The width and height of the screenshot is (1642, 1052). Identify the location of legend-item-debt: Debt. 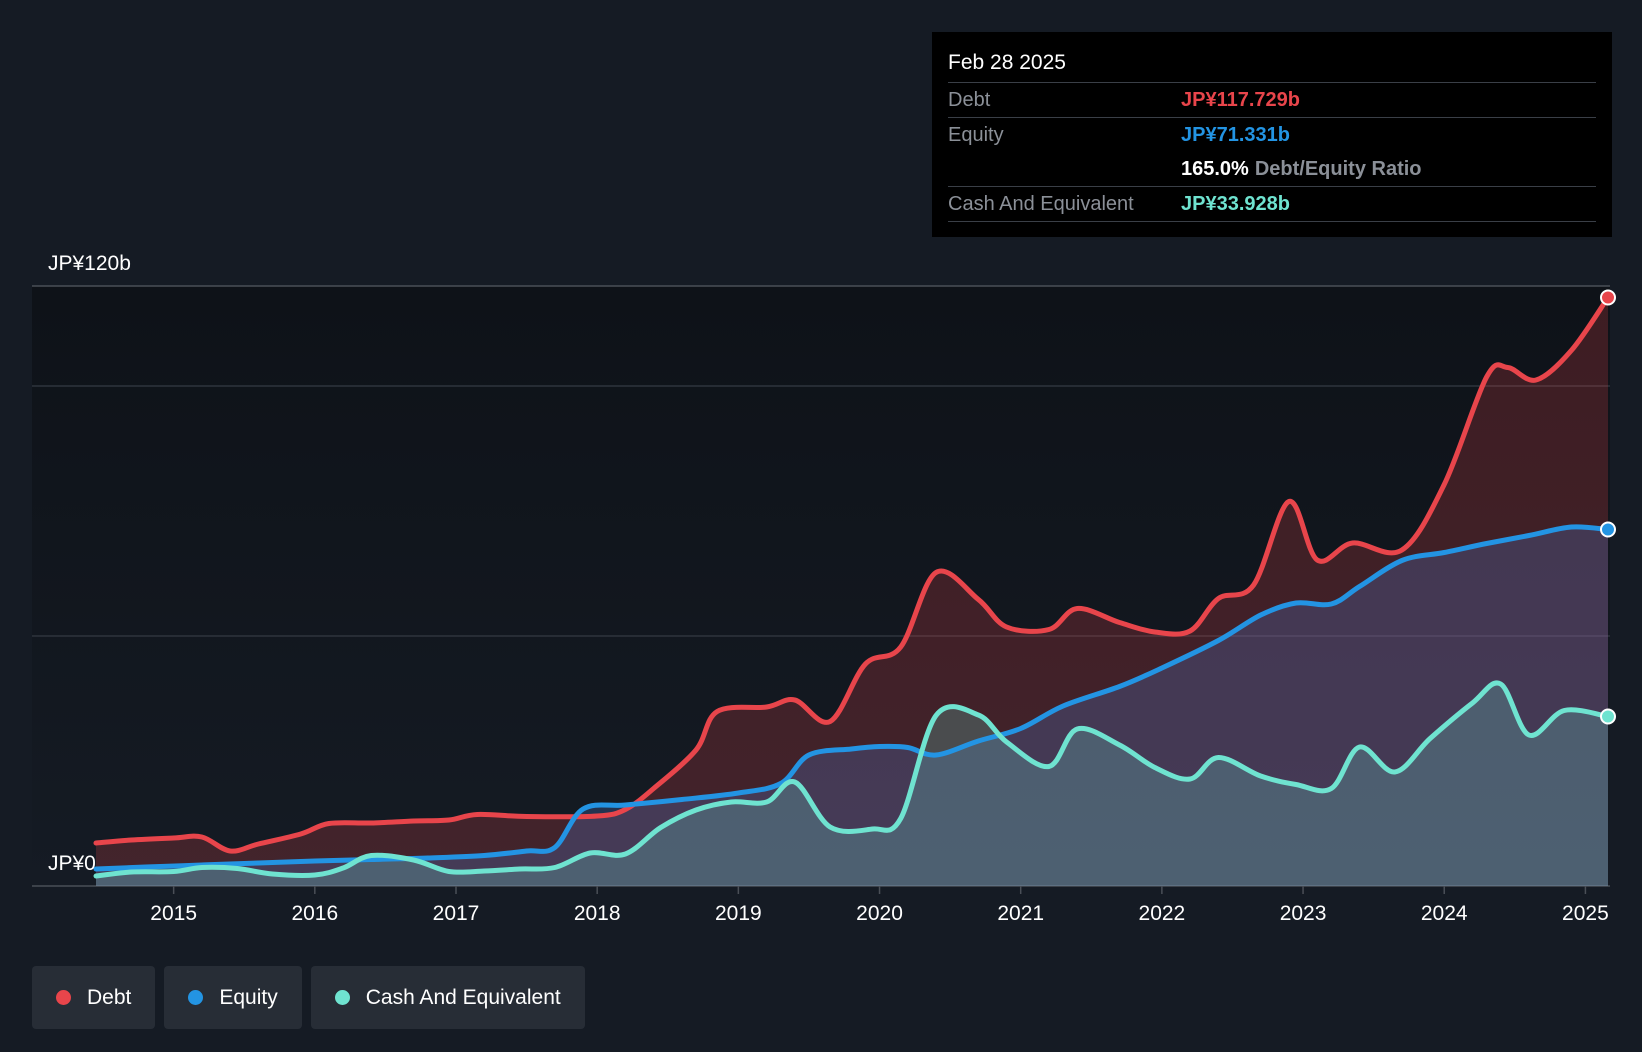
(94, 997).